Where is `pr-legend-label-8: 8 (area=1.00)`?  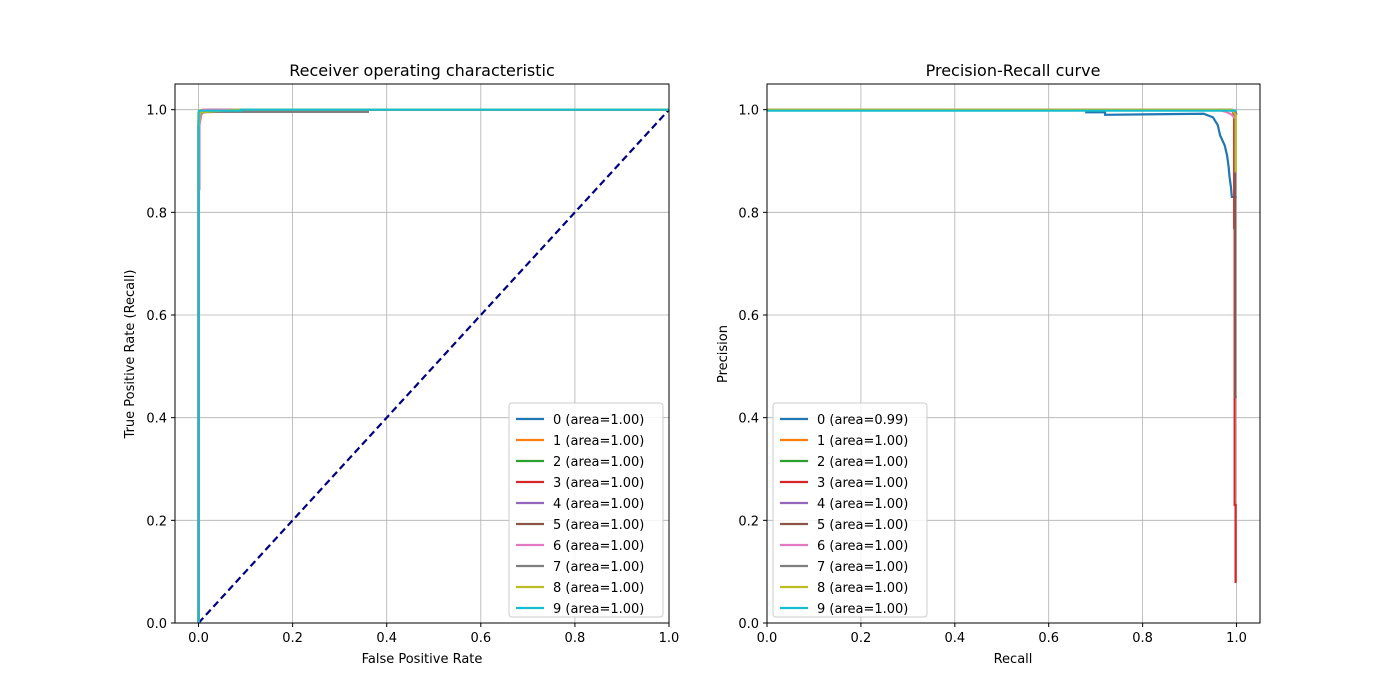 pr-legend-label-8: 8 (area=1.00) is located at coordinates (862, 588).